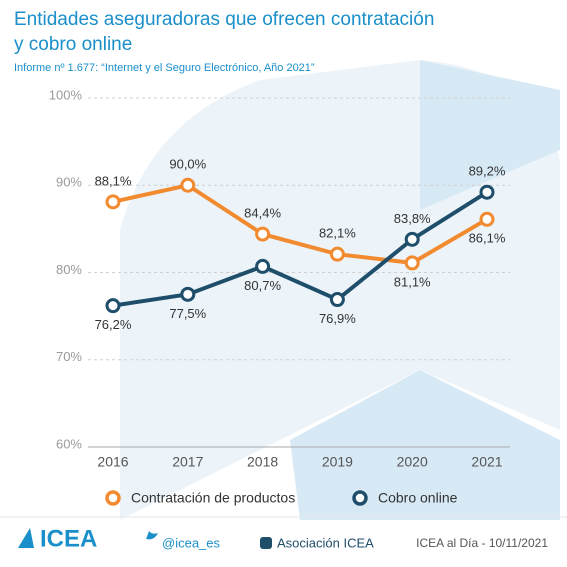 Image resolution: width=567 pixels, height=567 pixels. What do you see at coordinates (69, 443) in the screenshot?
I see `y-tick-label: 60%` at bounding box center [69, 443].